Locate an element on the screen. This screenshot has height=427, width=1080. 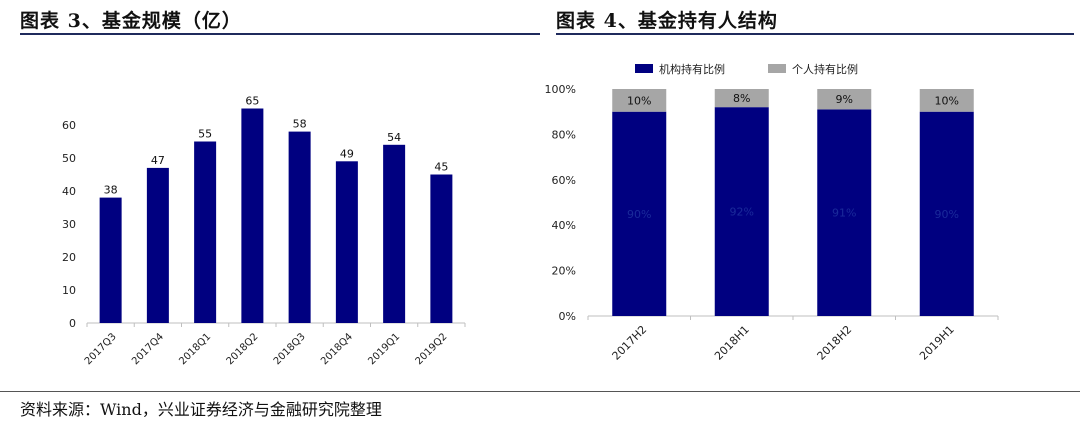
data-label: 45 is located at coordinates (441, 167).